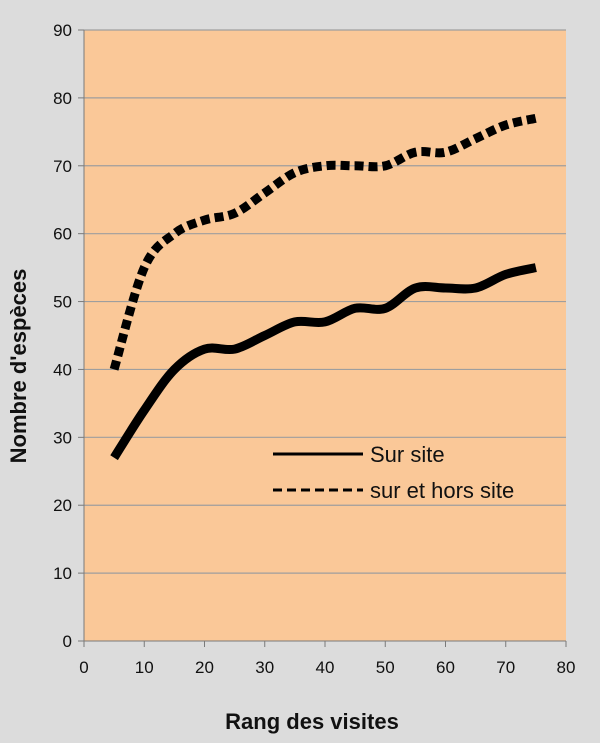 The image size is (600, 743). What do you see at coordinates (312, 721) in the screenshot?
I see `x-axis-title: Rang des visites` at bounding box center [312, 721].